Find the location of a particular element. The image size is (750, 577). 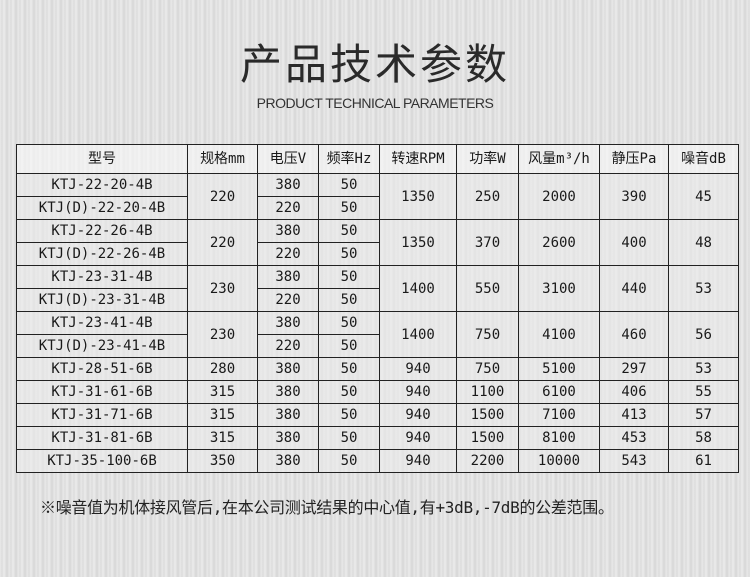

spec-cell: 350 is located at coordinates (222, 461).